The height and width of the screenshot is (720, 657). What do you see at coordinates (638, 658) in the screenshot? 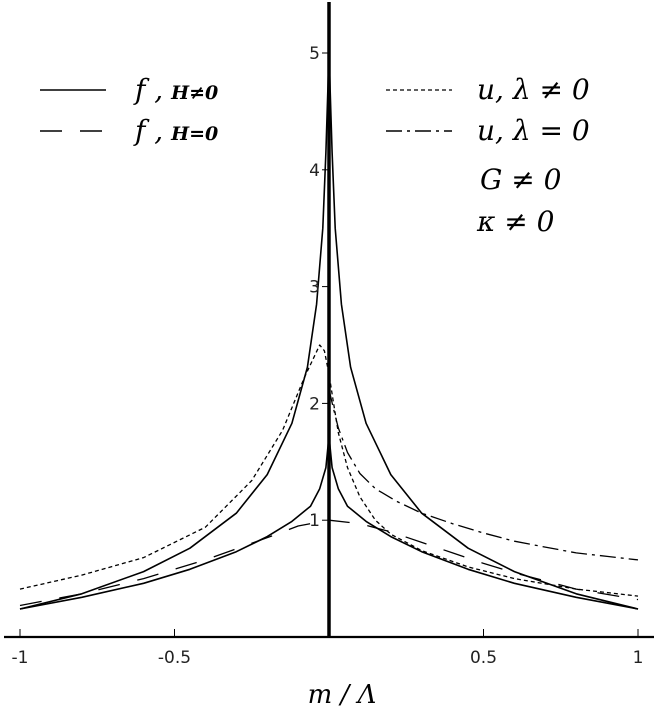
I see `x-tick-label-4: 1` at bounding box center [638, 658].